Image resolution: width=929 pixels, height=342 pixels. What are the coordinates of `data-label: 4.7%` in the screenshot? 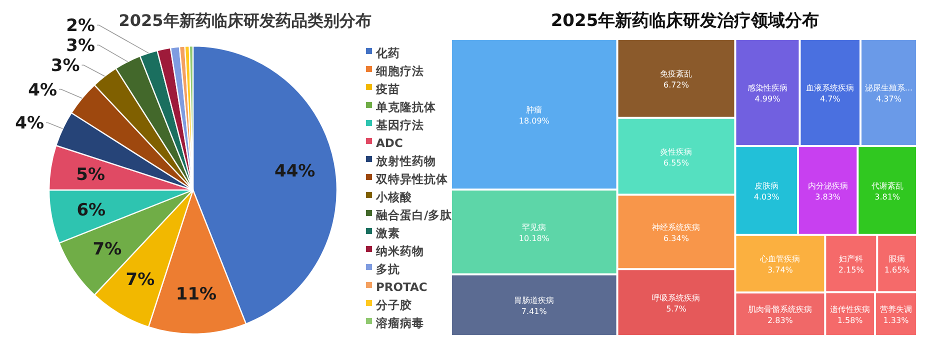 It's located at (830, 99).